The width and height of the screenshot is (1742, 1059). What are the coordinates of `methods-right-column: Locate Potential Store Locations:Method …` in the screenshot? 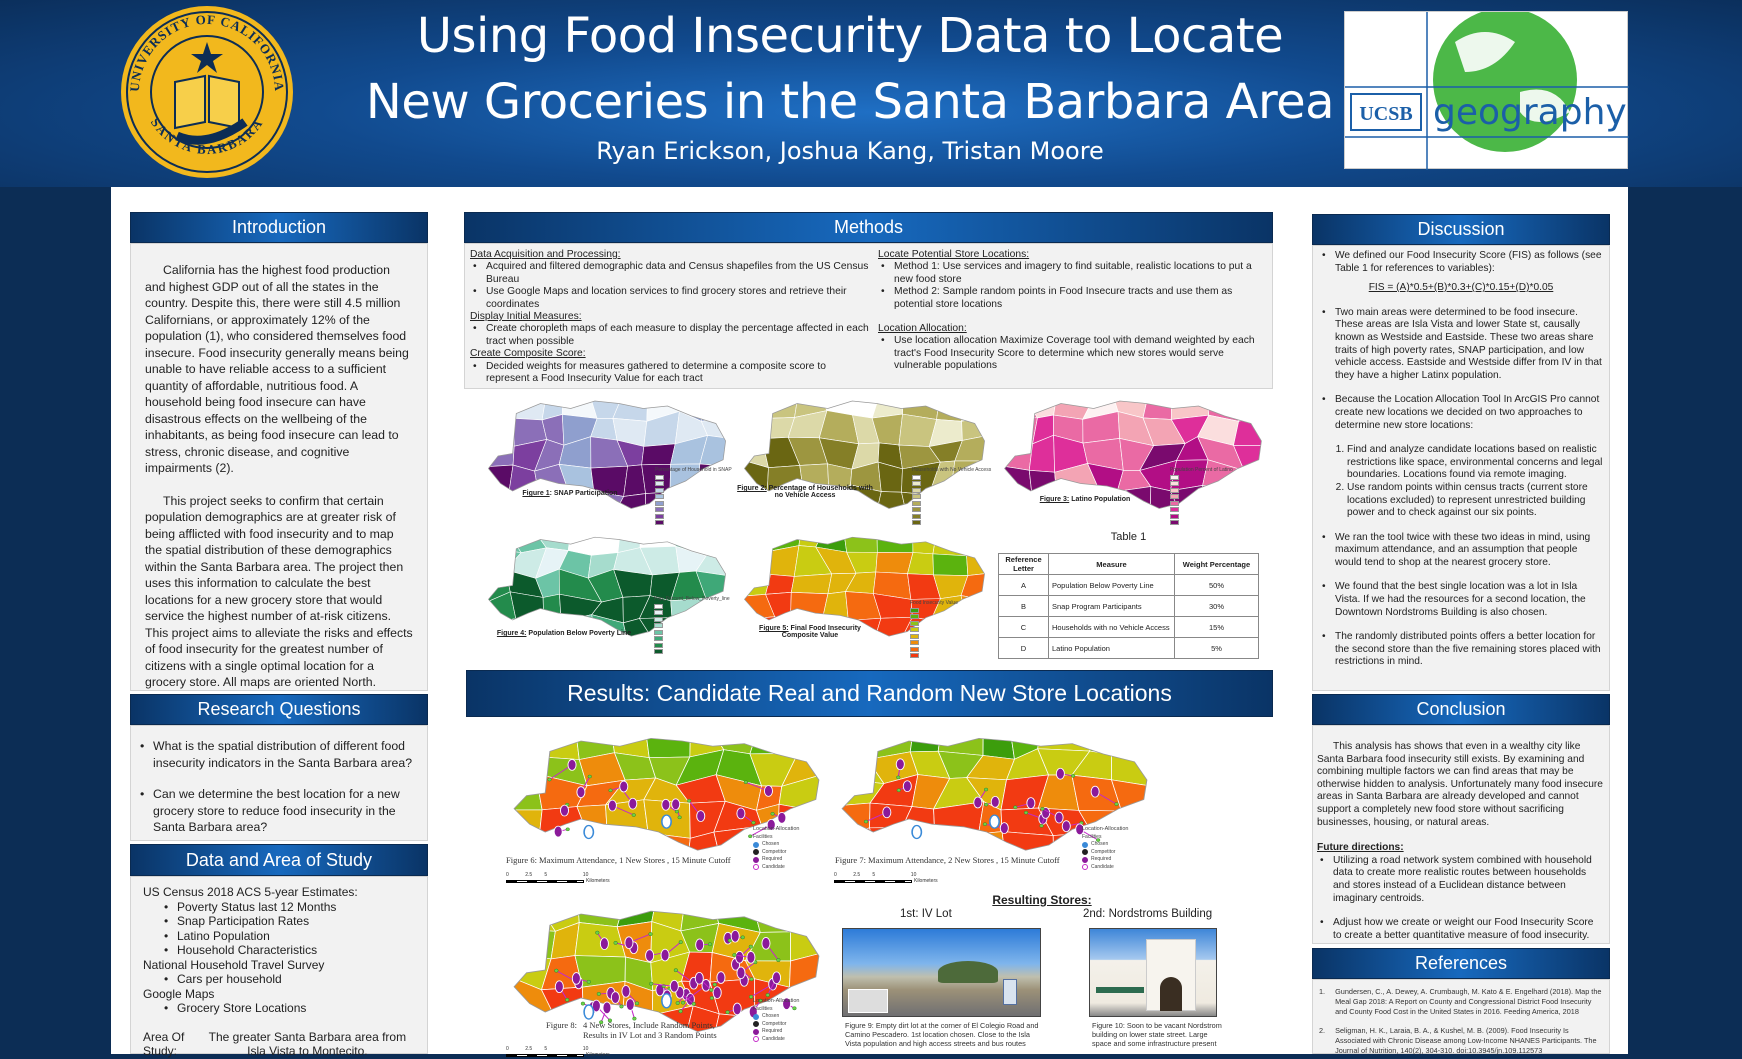 It's located at (1073, 318).